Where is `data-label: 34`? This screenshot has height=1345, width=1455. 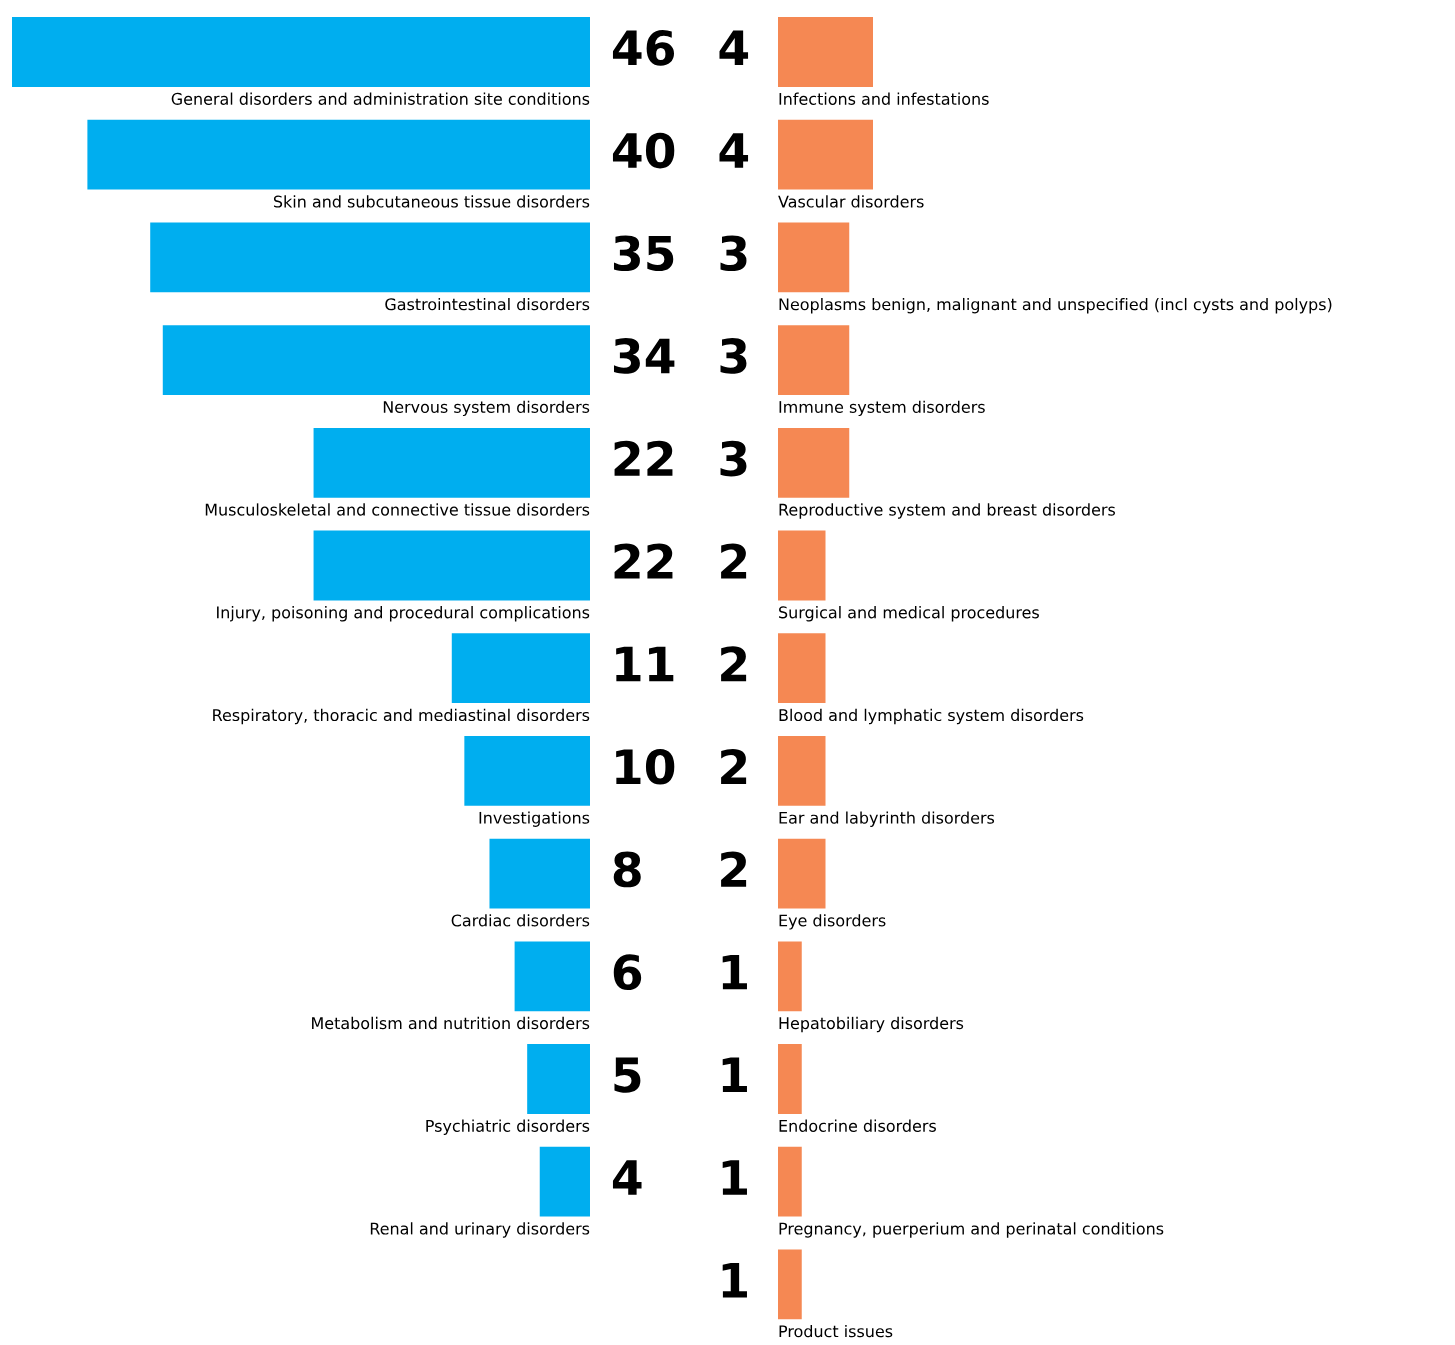
data-label: 34 is located at coordinates (644, 356).